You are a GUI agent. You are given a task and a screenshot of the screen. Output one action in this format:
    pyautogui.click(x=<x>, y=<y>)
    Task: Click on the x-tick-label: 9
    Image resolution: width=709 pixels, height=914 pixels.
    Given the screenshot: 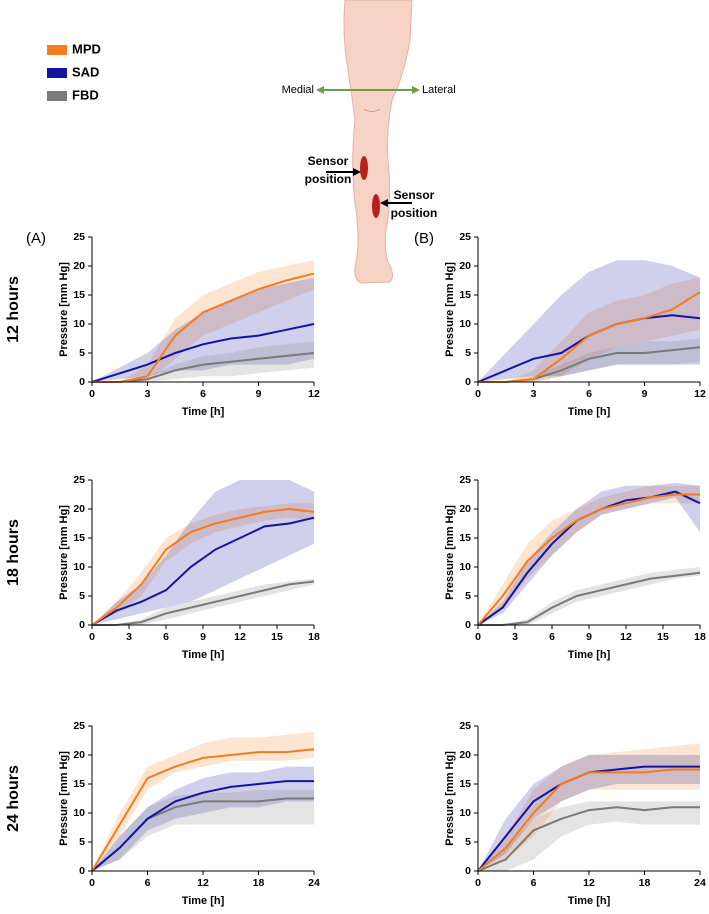 What is the action you would take?
    pyautogui.click(x=645, y=394)
    